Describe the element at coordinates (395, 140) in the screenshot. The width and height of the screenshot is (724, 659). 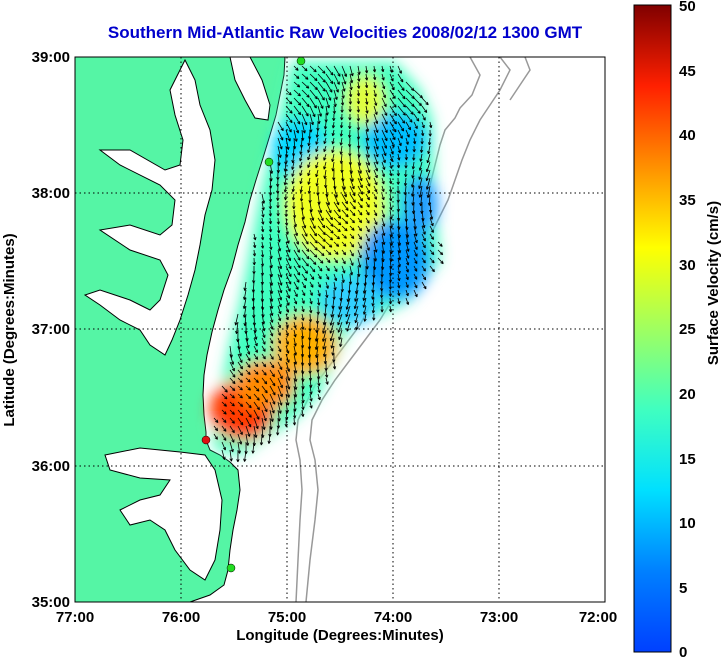
I see `field-north-blue` at that location.